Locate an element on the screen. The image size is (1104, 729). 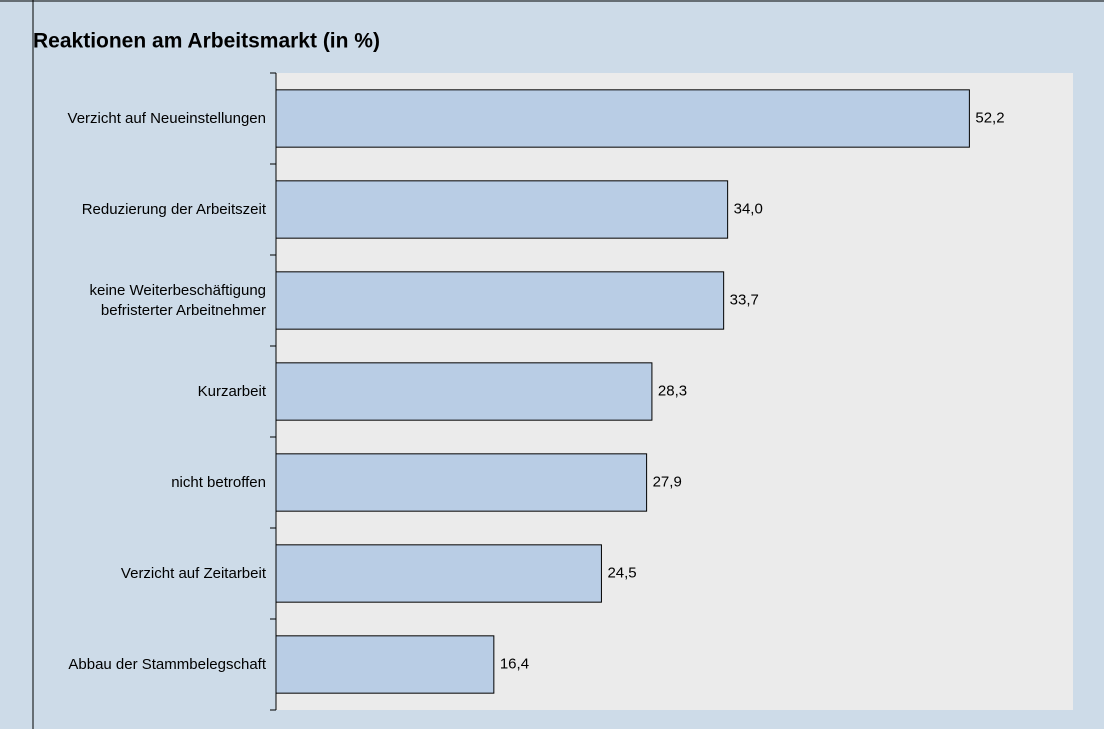
category-label: Reduzierung der Arbeitszeit is located at coordinates (173, 209).